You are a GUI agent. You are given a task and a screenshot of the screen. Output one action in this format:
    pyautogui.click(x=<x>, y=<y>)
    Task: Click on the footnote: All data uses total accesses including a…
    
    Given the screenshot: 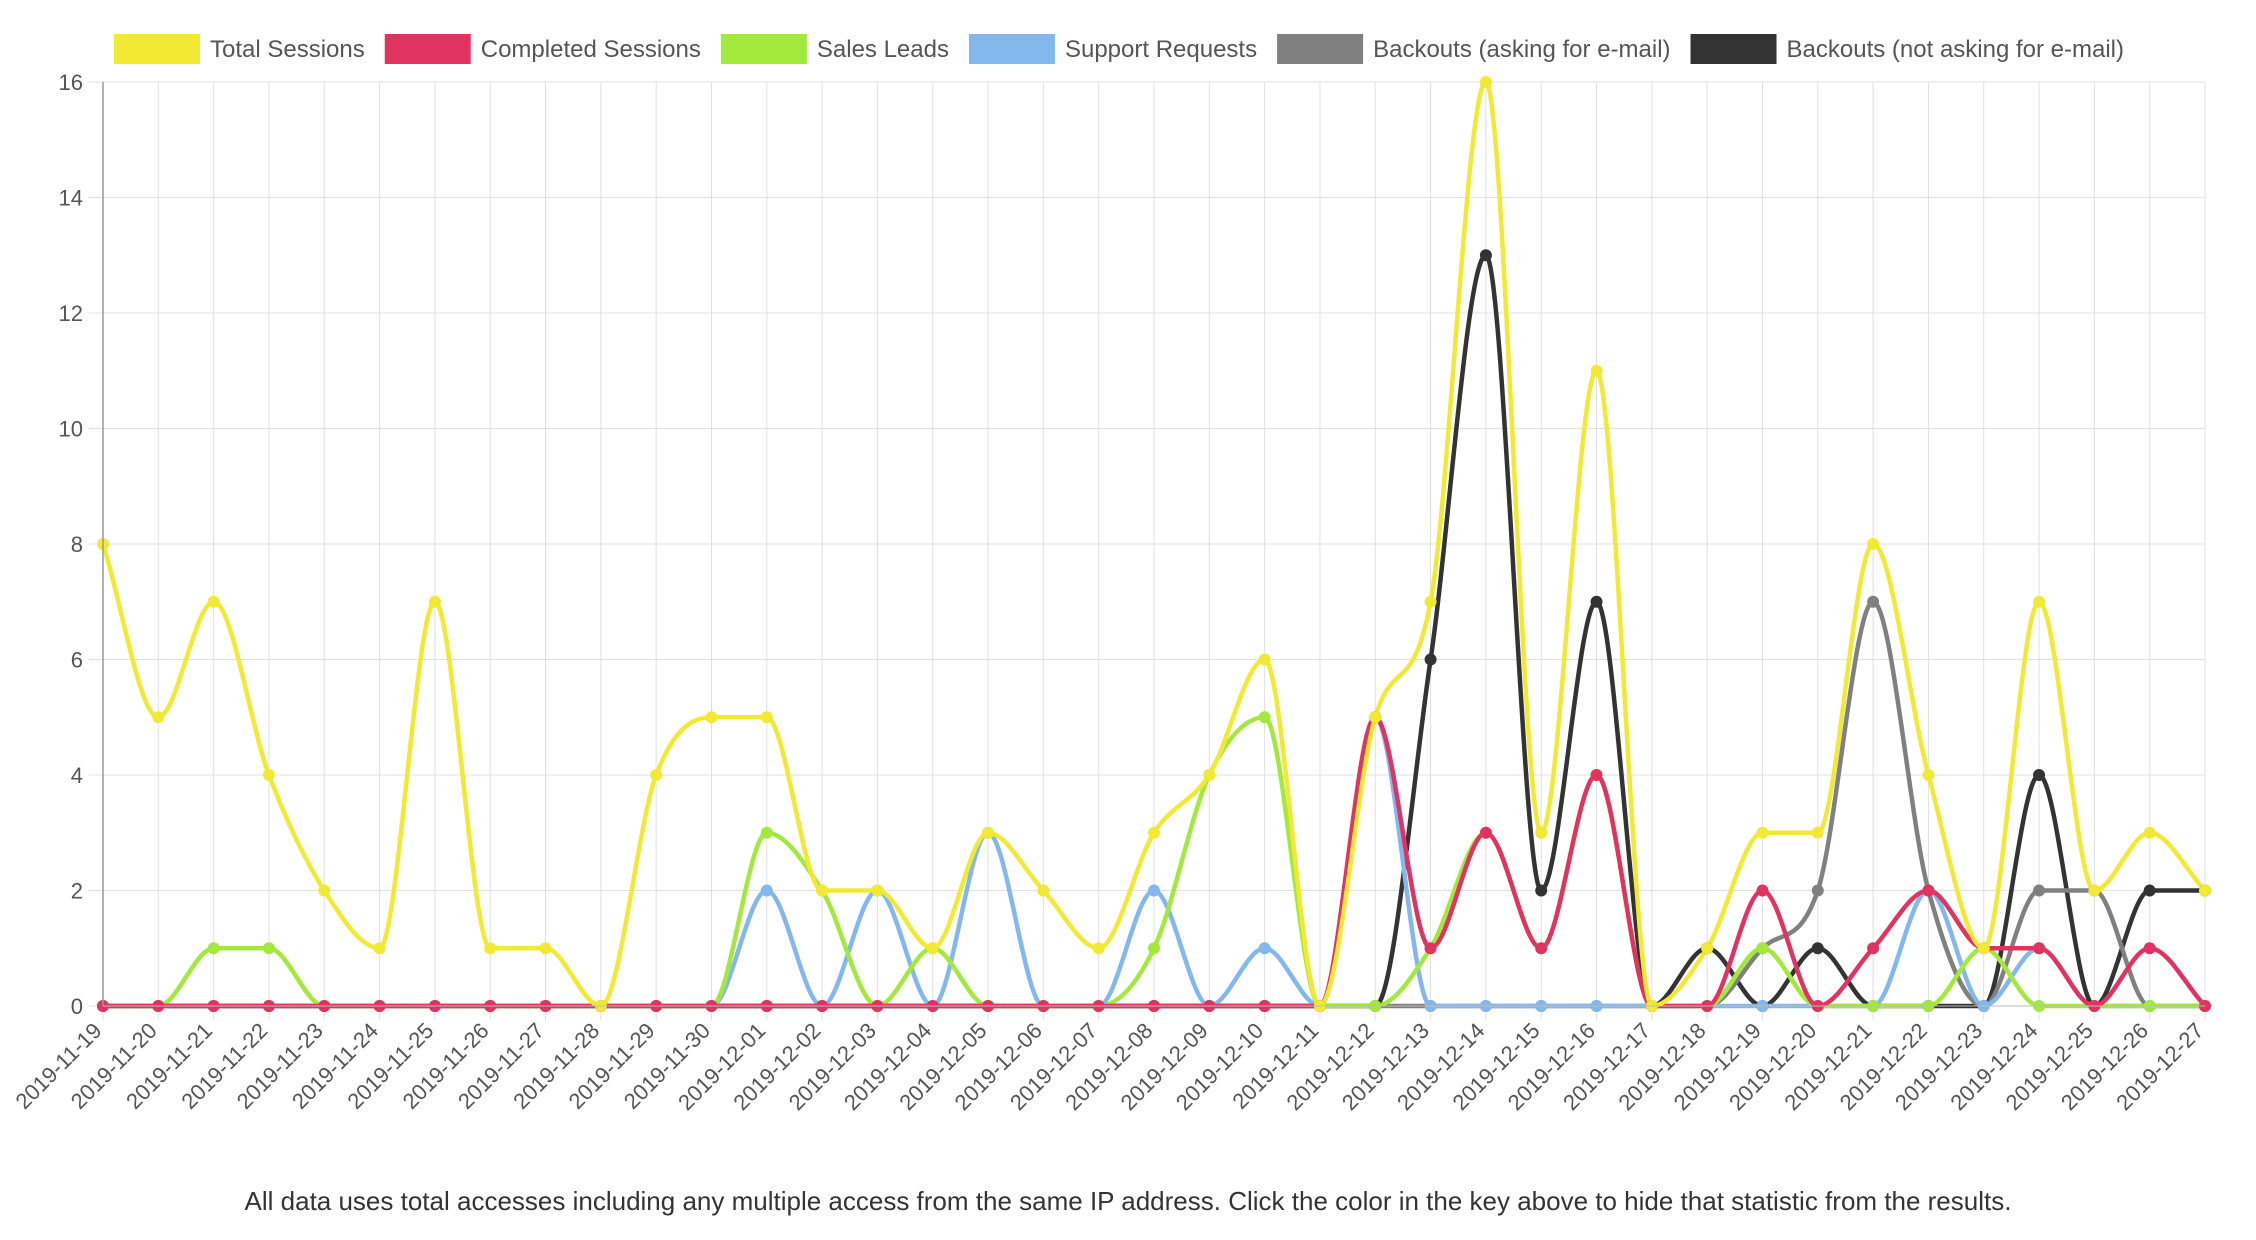 What is the action you would take?
    pyautogui.click(x=1128, y=1201)
    